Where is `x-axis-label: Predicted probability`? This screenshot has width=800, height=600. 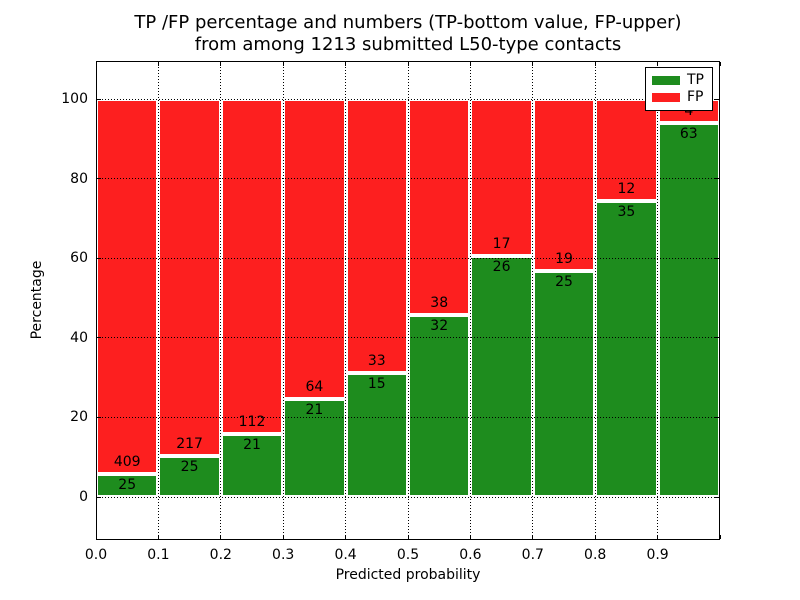
x-axis-label: Predicted probability is located at coordinates (408, 575).